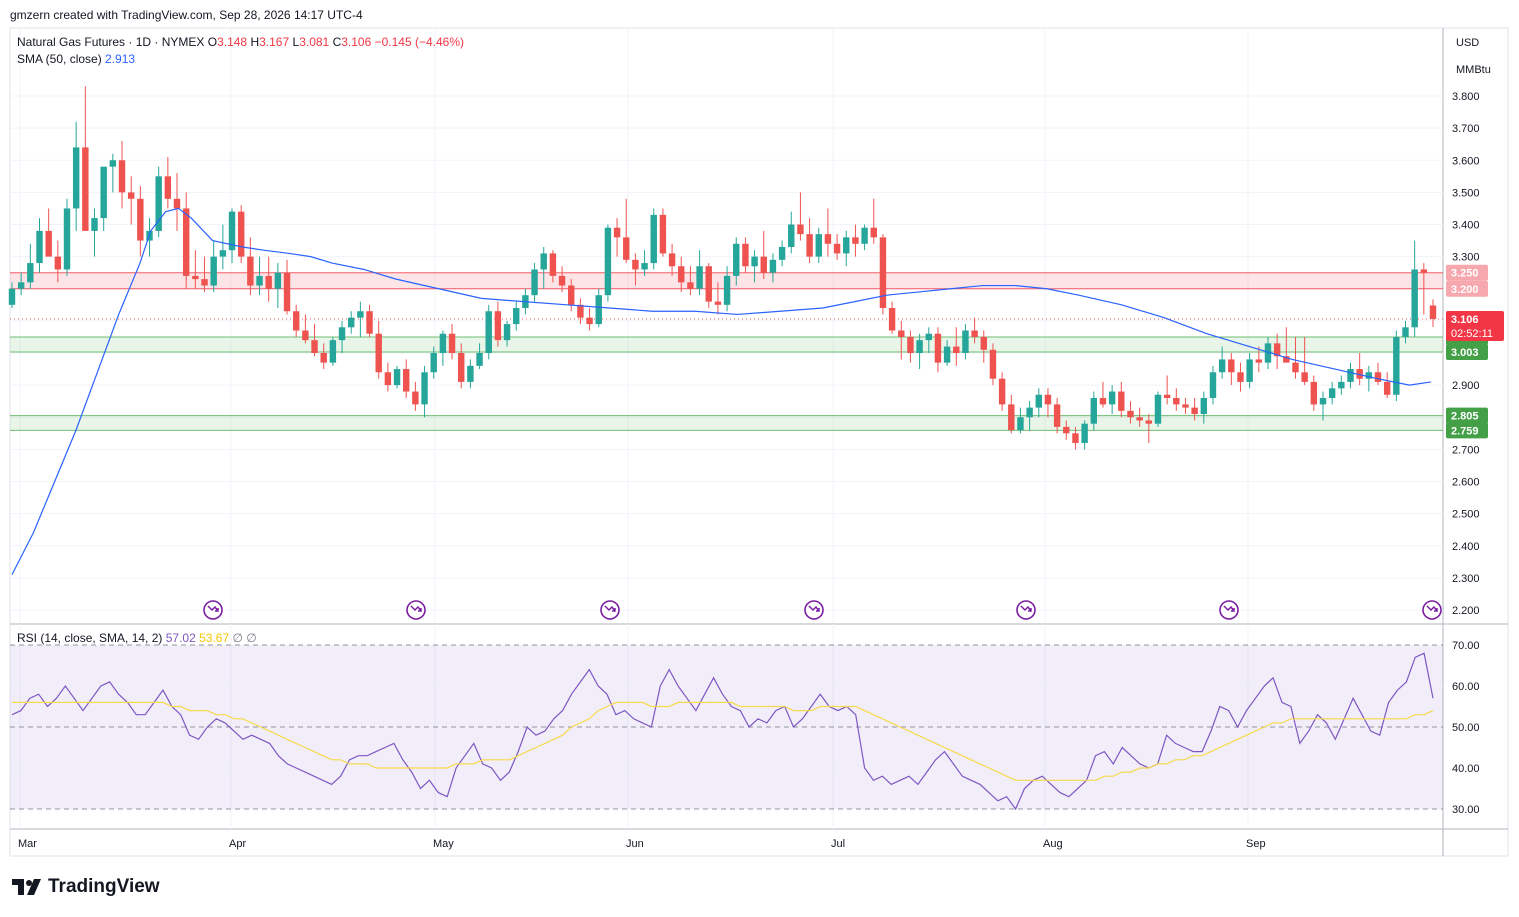  I want to click on sma-legend: SMA (50, close) 2.913, so click(76, 59).